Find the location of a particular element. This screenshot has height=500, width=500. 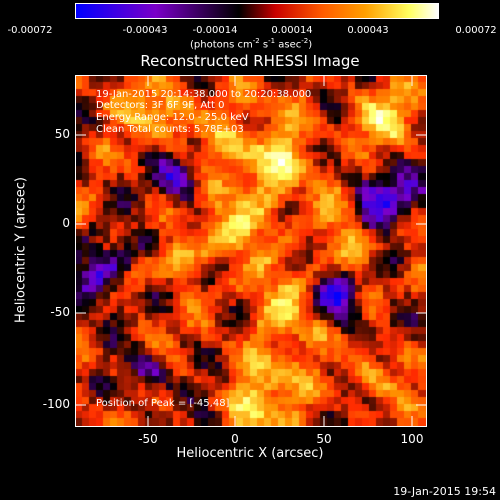

y-tick-label: -100 is located at coordinates (56, 404).